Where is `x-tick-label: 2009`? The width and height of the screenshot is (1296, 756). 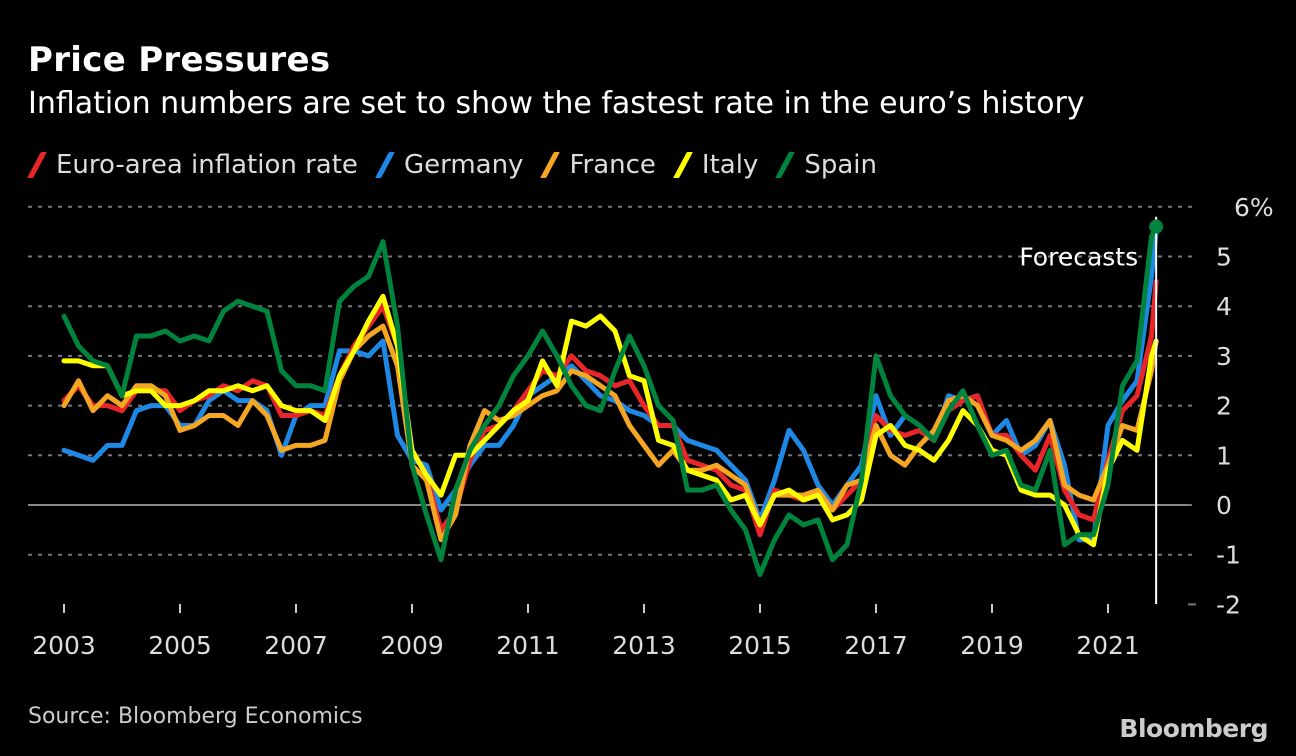 x-tick-label: 2009 is located at coordinates (412, 645).